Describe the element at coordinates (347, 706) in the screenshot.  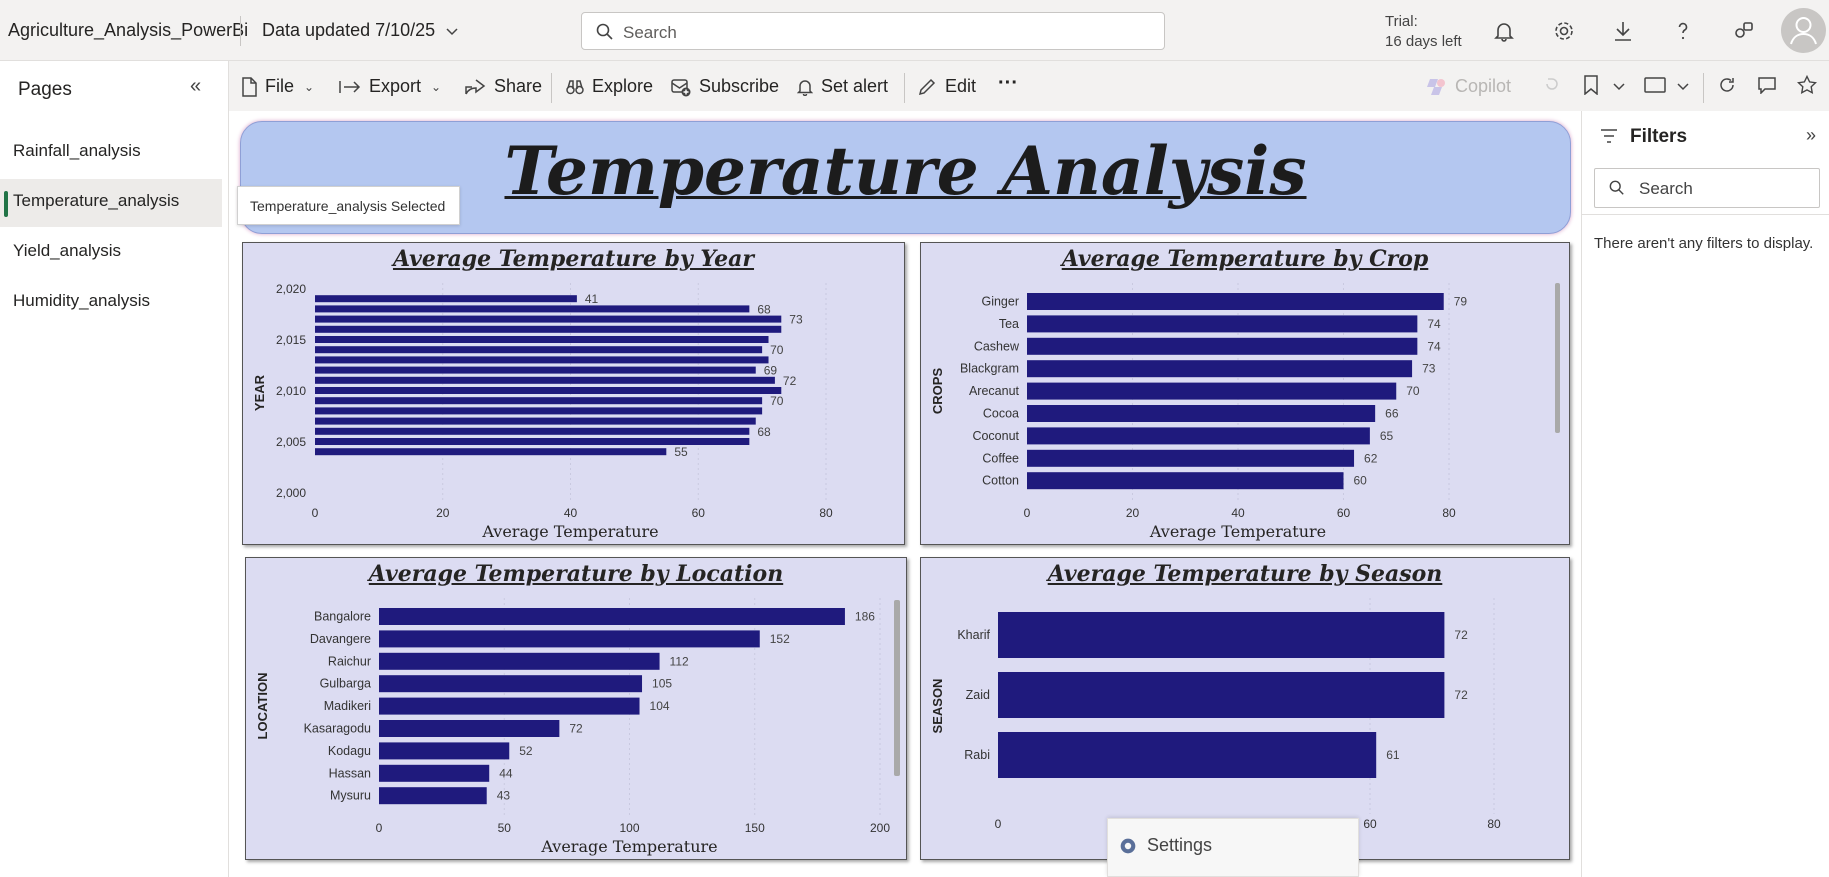
I see `category-label: Madikeri` at that location.